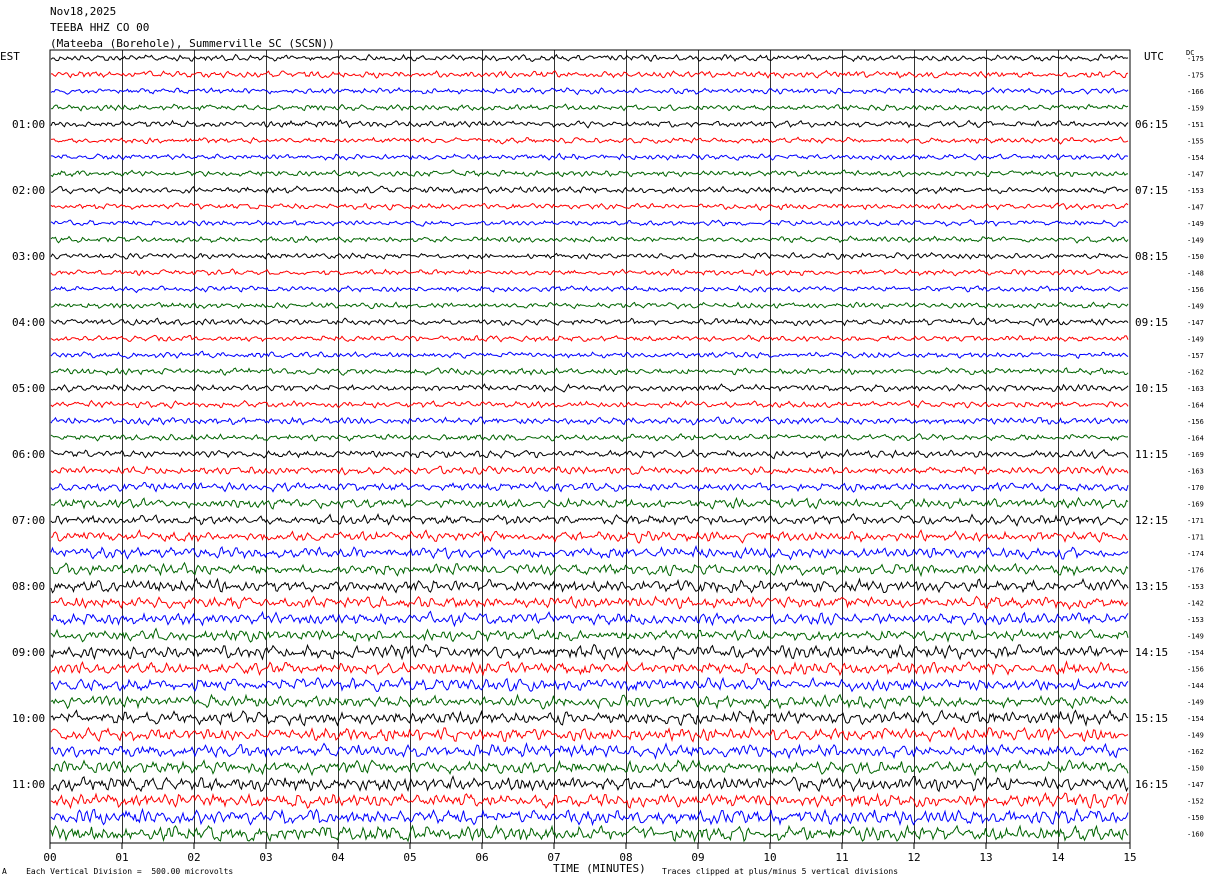  Describe the element at coordinates (1195, 802) in the screenshot. I see `dc-offset-value: -152` at that location.